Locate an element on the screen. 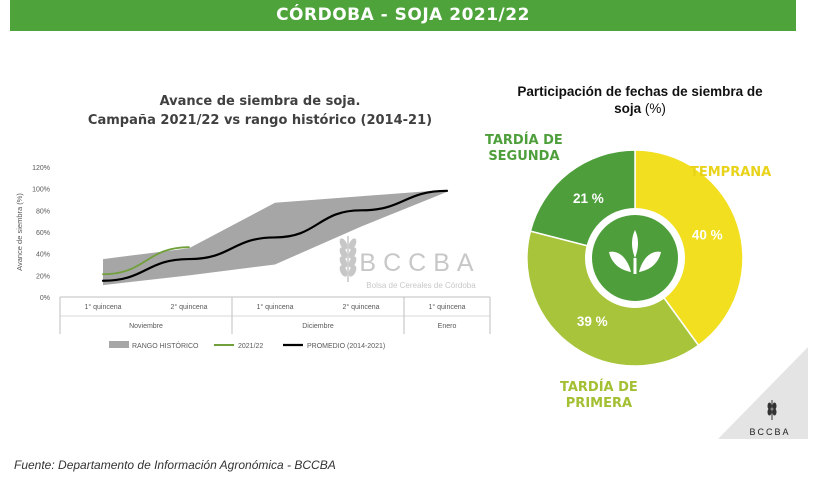 This screenshot has width=813, height=495. bccba-watermark: BCCBA Bolsa de Cereales de Córdoba is located at coordinates (409, 263).